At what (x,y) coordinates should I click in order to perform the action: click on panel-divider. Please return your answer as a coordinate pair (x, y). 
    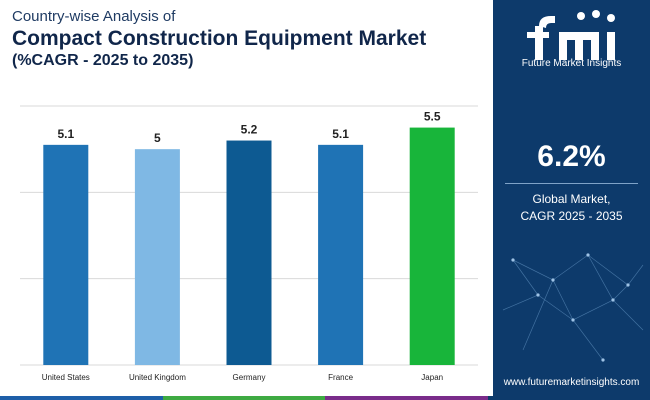
    Looking at the image, I should click on (571, 183).